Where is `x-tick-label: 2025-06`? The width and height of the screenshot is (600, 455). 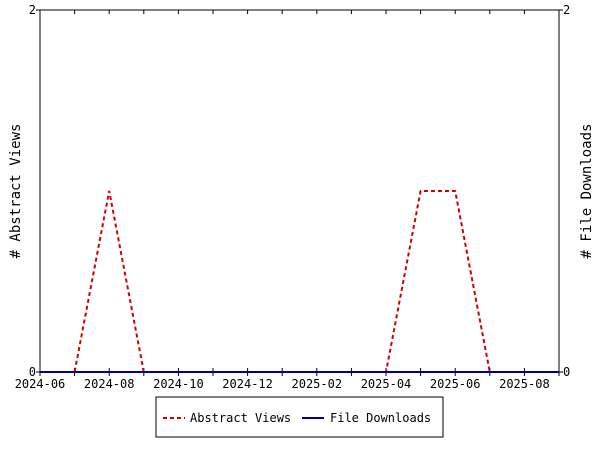 x-tick-label: 2025-06 is located at coordinates (455, 384).